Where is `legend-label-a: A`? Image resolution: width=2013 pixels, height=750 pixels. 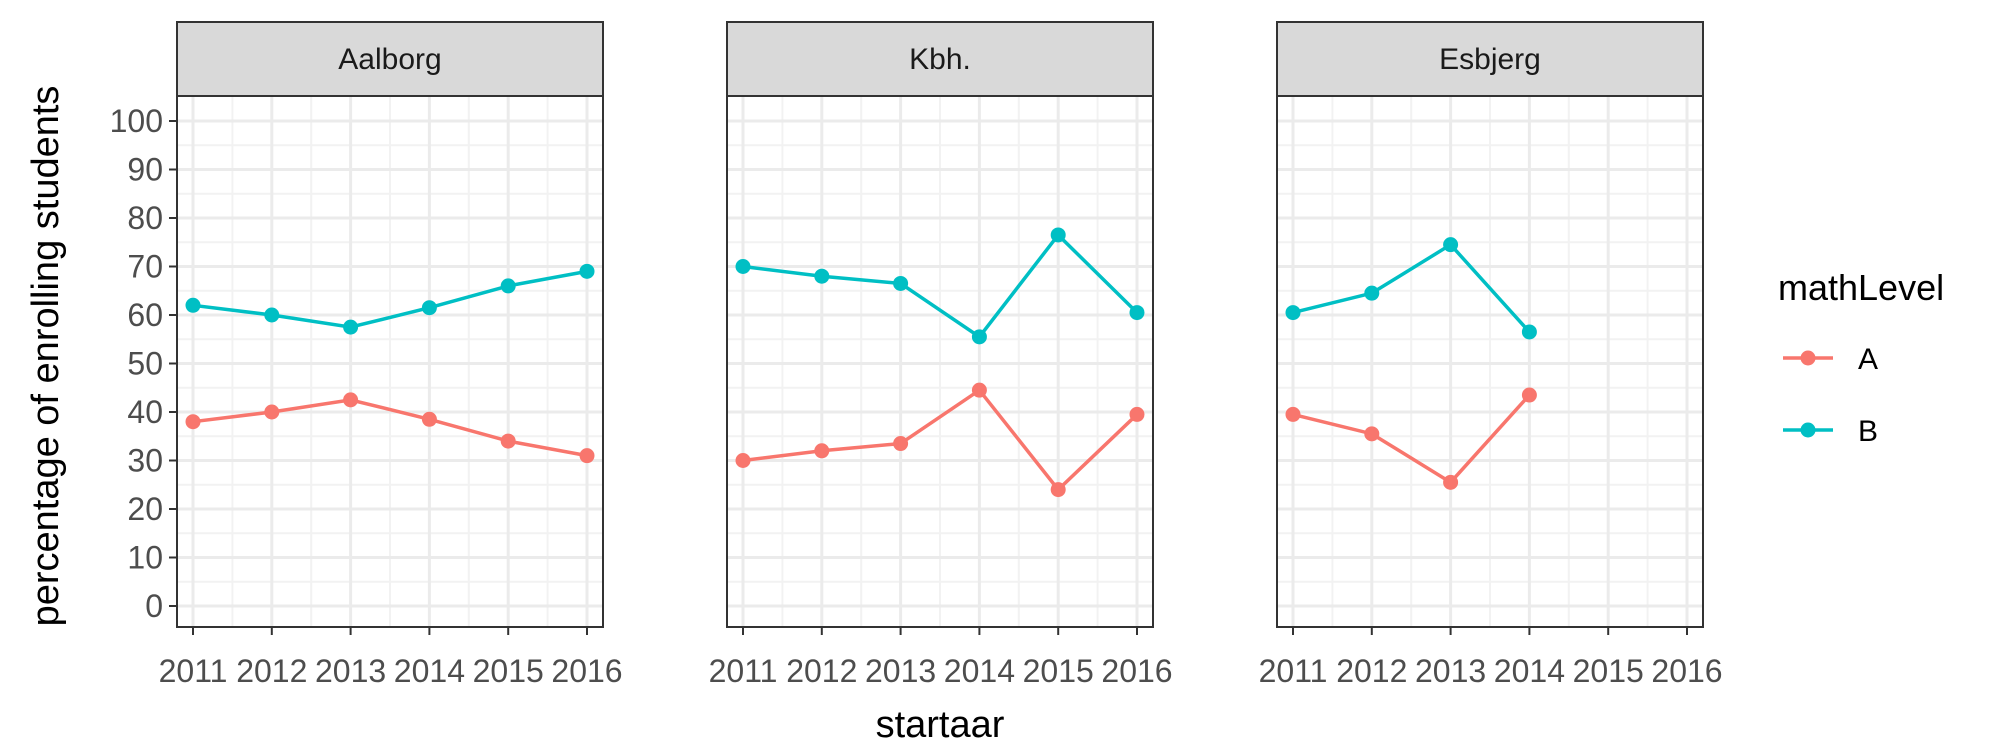 legend-label-a: A is located at coordinates (1868, 359).